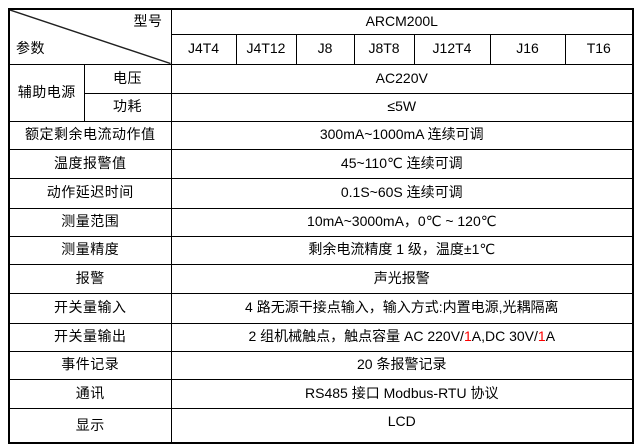 Image resolution: width=634 pixels, height=448 pixels. Describe the element at coordinates (90, 222) in the screenshot. I see `measuring-range-label: 测量范围` at that location.